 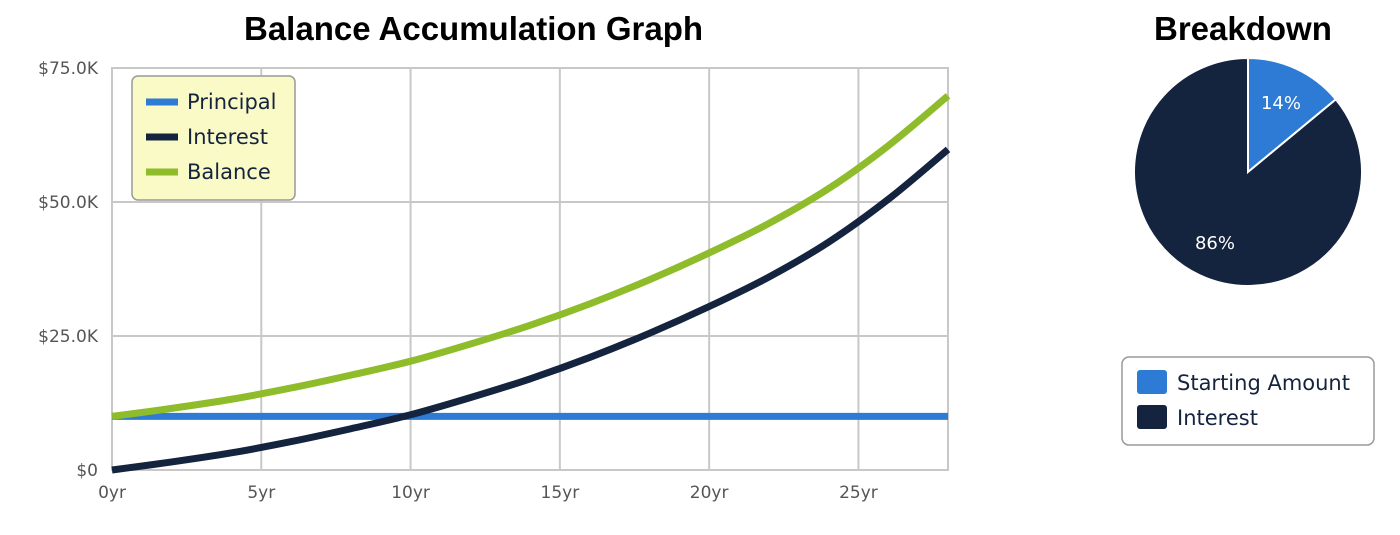 What do you see at coordinates (227, 137) in the screenshot?
I see `legend-item-interest: Interest` at bounding box center [227, 137].